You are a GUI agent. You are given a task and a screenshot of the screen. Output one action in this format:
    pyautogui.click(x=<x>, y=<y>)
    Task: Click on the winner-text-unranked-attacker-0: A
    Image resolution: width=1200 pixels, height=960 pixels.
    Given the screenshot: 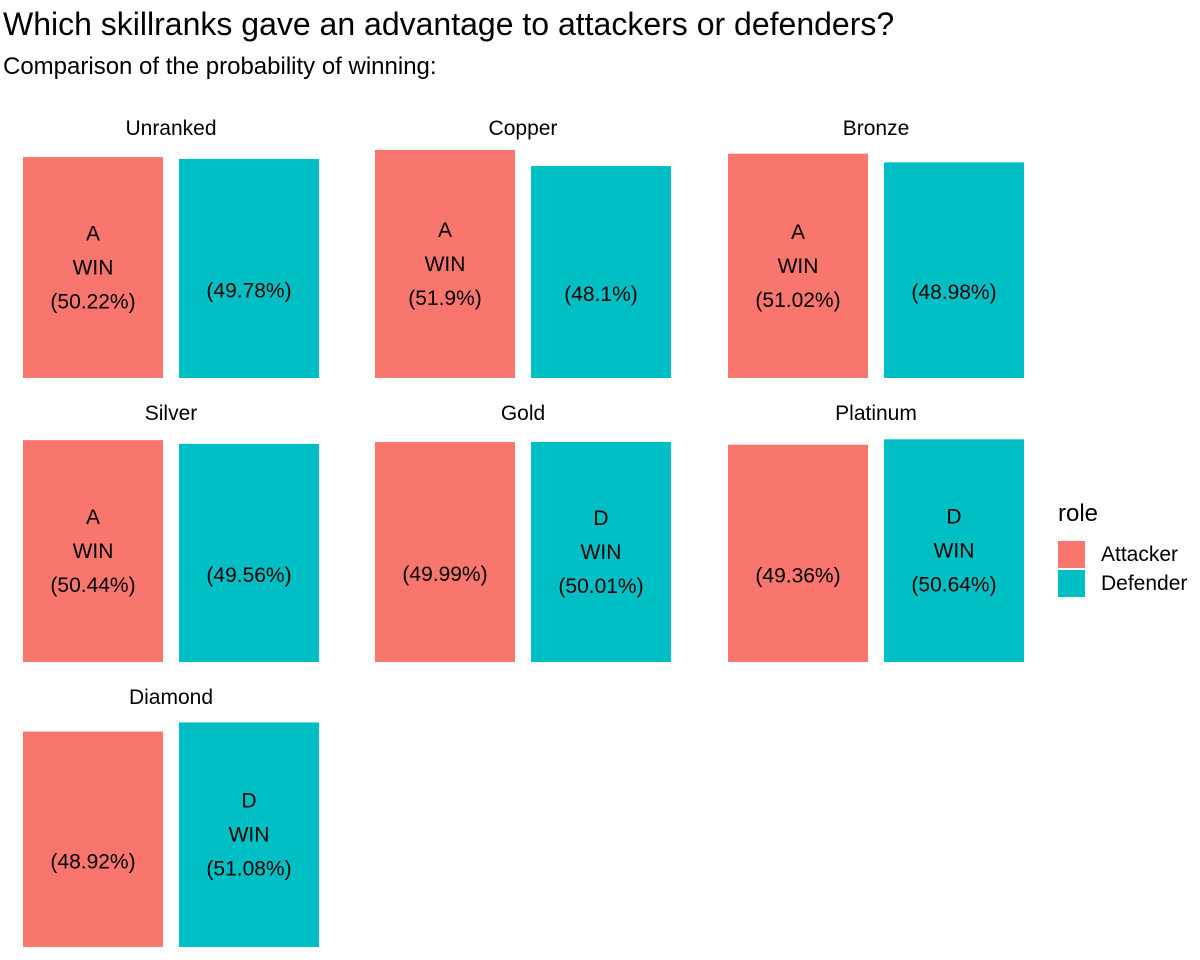 What is the action you would take?
    pyautogui.click(x=93, y=234)
    